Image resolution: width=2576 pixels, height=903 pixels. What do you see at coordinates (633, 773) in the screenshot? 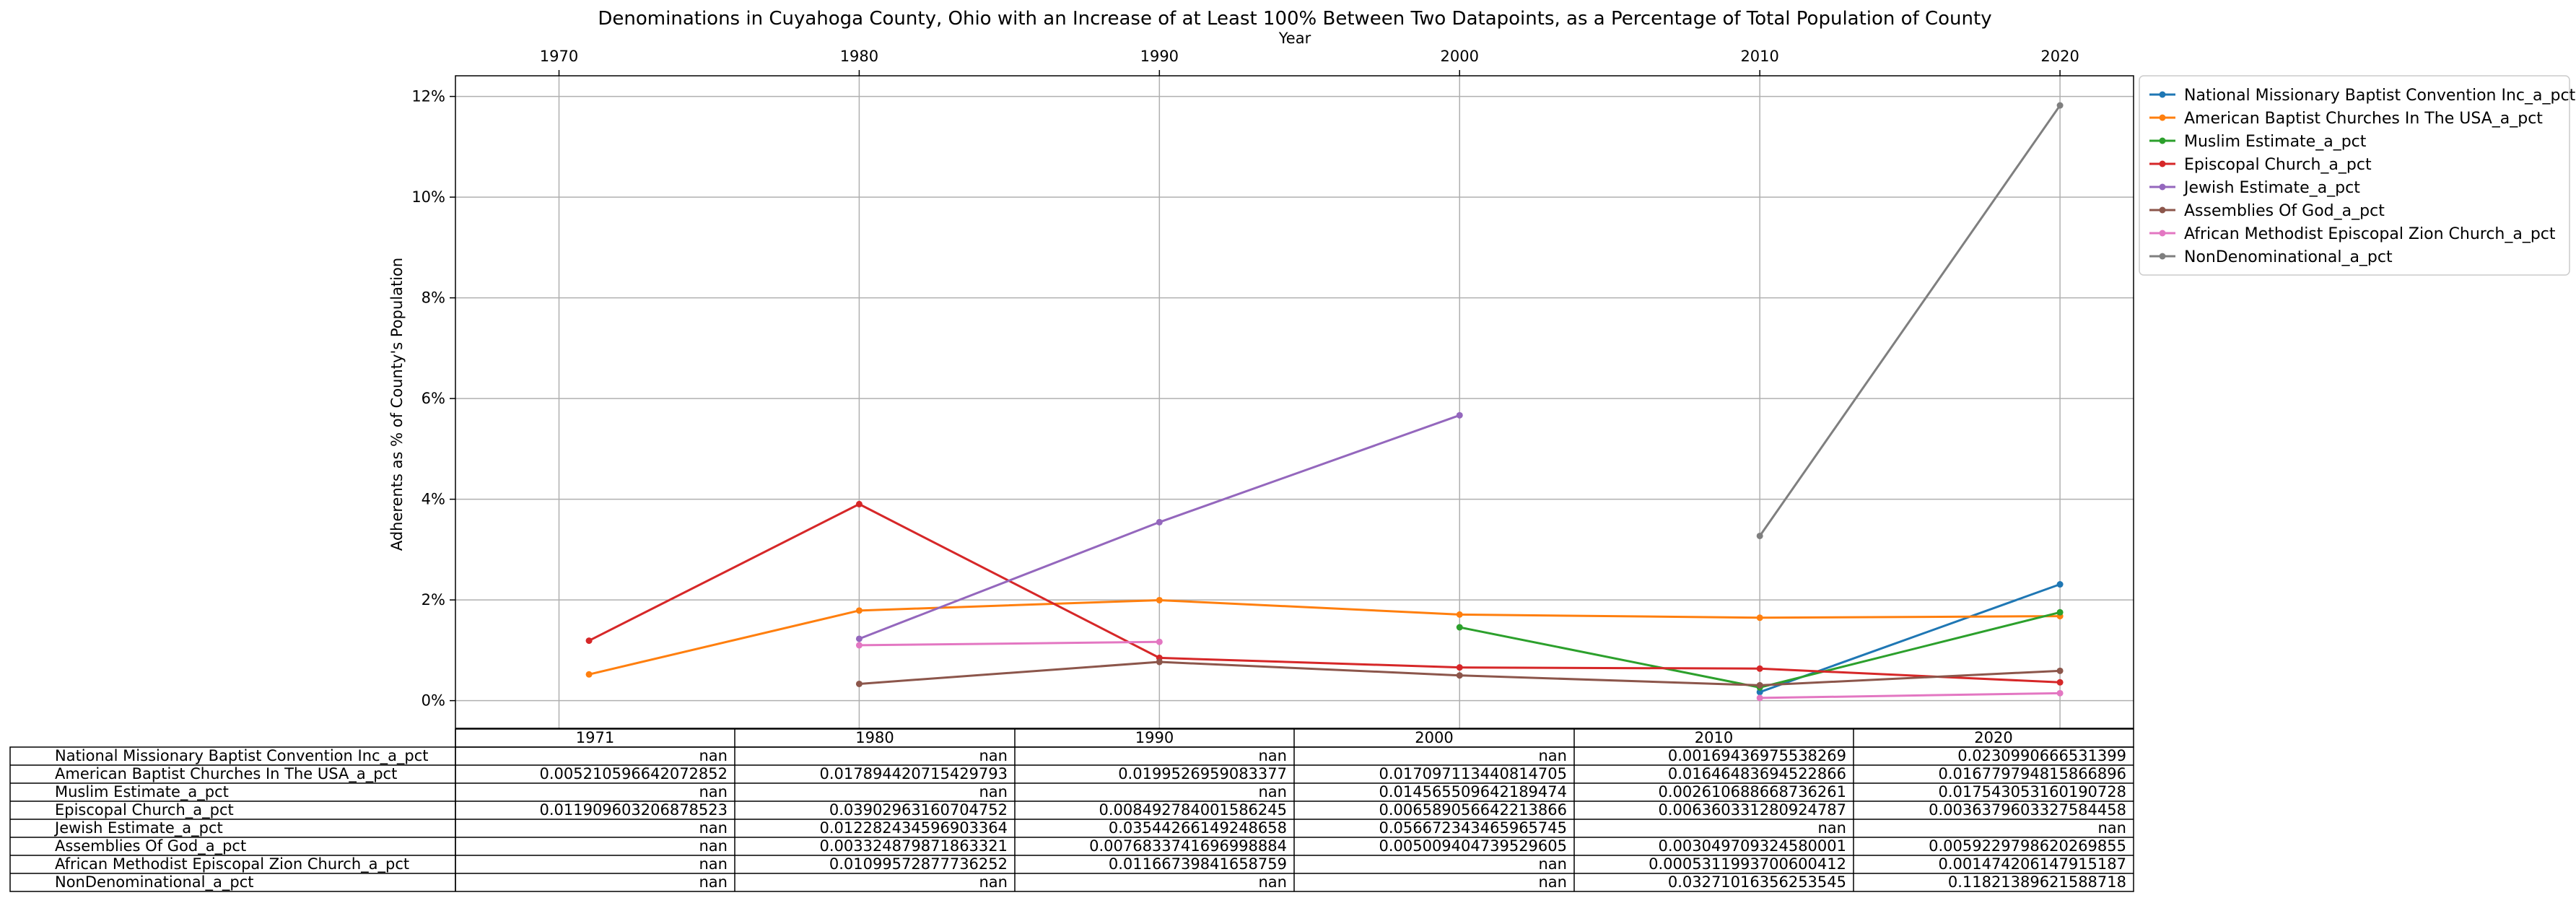
I see `table-cell: 0.005210596642072852` at bounding box center [633, 773].